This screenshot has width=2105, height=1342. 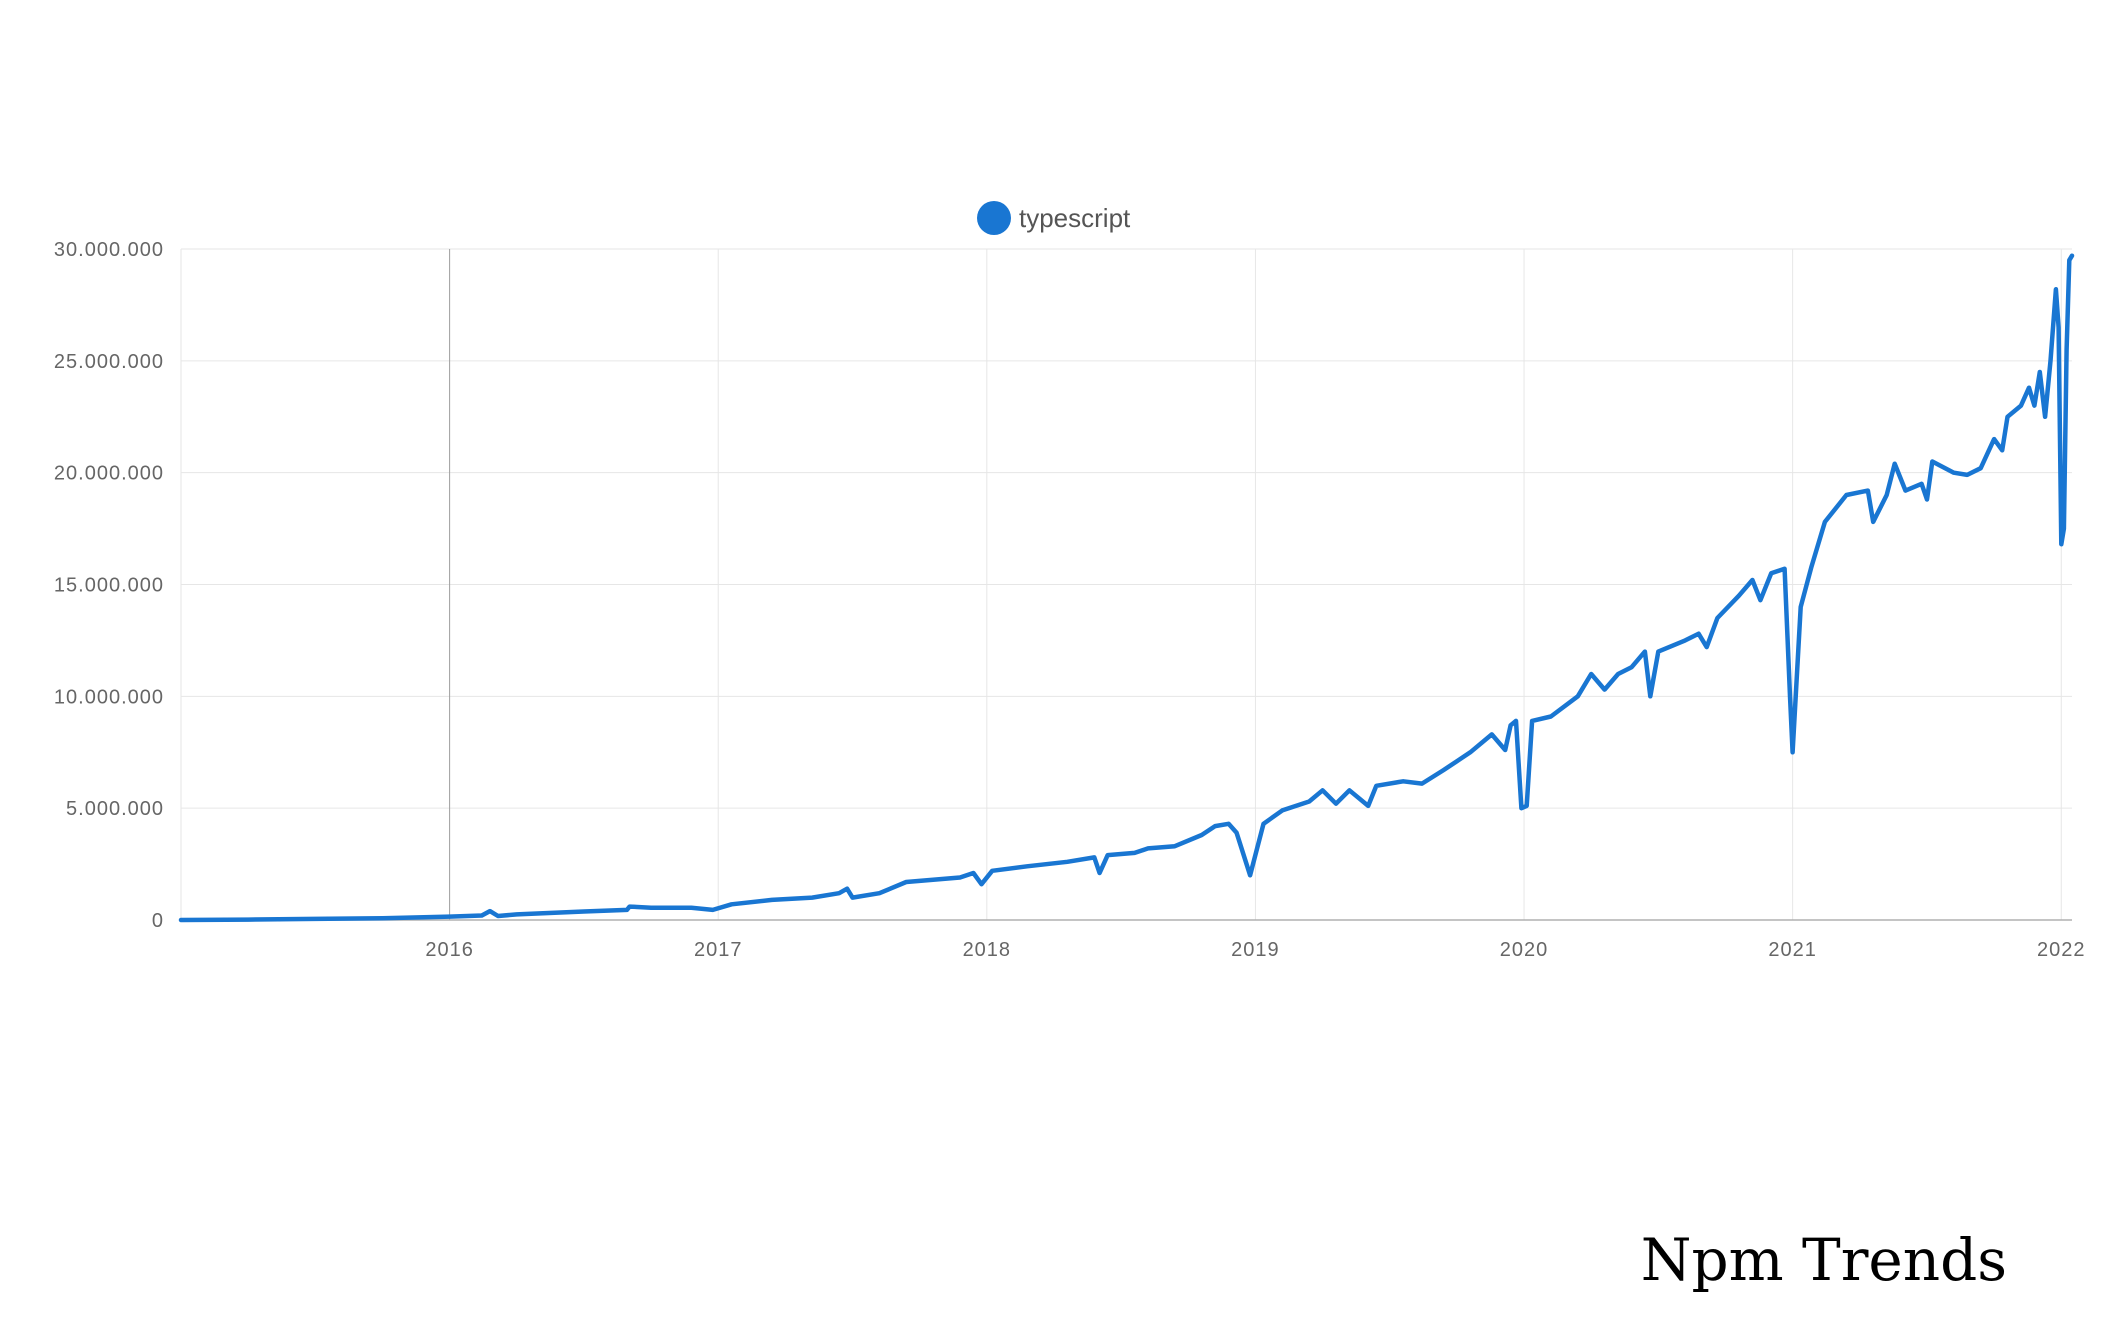 I want to click on legend-swatch-typescript, so click(x=994, y=218).